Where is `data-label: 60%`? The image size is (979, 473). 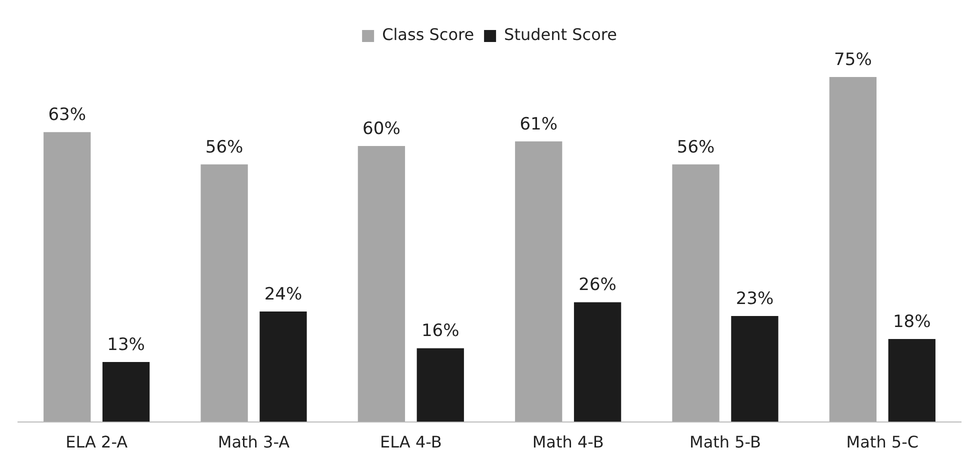 data-label: 60% is located at coordinates (381, 128).